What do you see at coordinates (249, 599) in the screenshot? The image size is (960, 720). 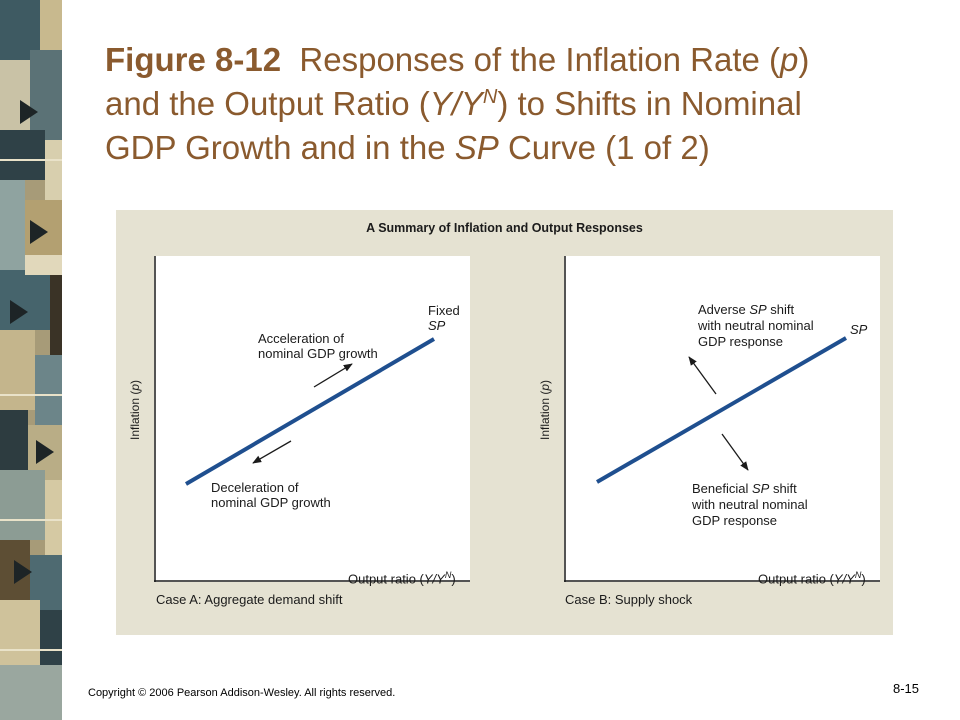 I see `case-a-caption: Case A: Aggregate demand shift` at bounding box center [249, 599].